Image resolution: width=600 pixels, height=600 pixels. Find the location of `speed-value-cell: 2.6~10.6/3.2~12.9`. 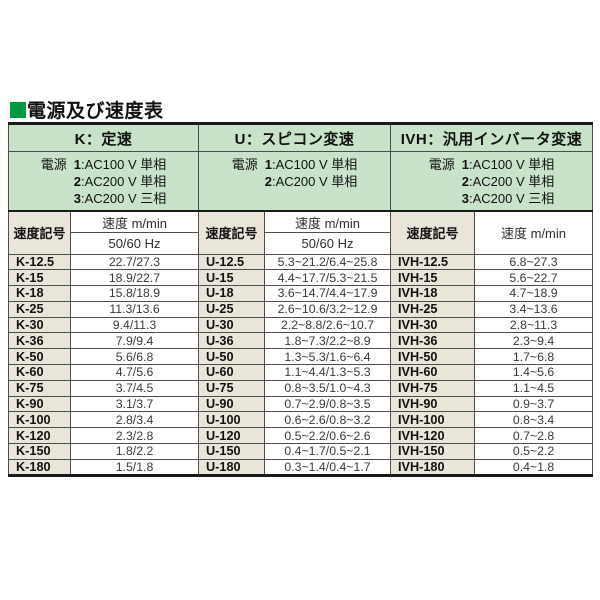

speed-value-cell: 2.6~10.6/3.2~12.9 is located at coordinates (327, 309).